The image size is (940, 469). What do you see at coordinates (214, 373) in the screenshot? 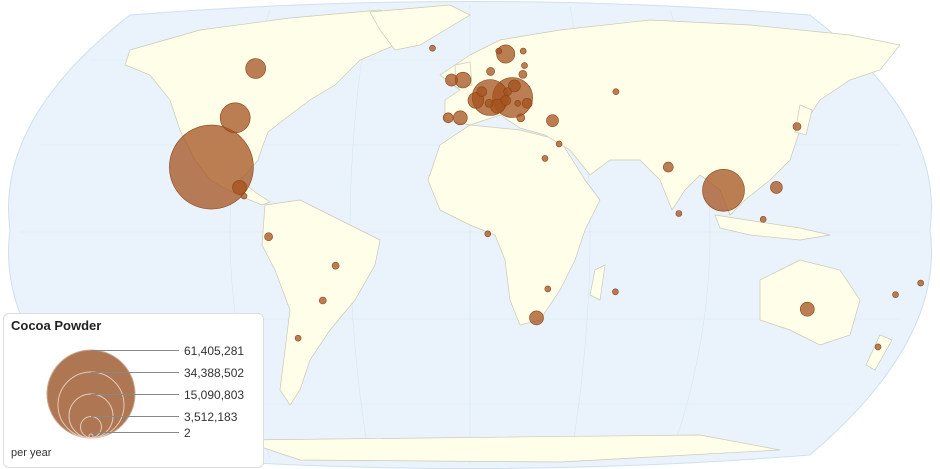
I see `legend-label-2: 34,388,502` at bounding box center [214, 373].